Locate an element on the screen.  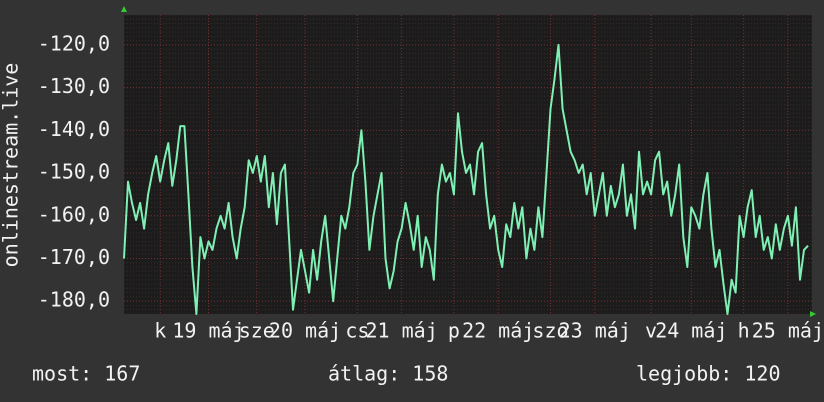
x-tick-label: v is located at coordinates (651, 331).